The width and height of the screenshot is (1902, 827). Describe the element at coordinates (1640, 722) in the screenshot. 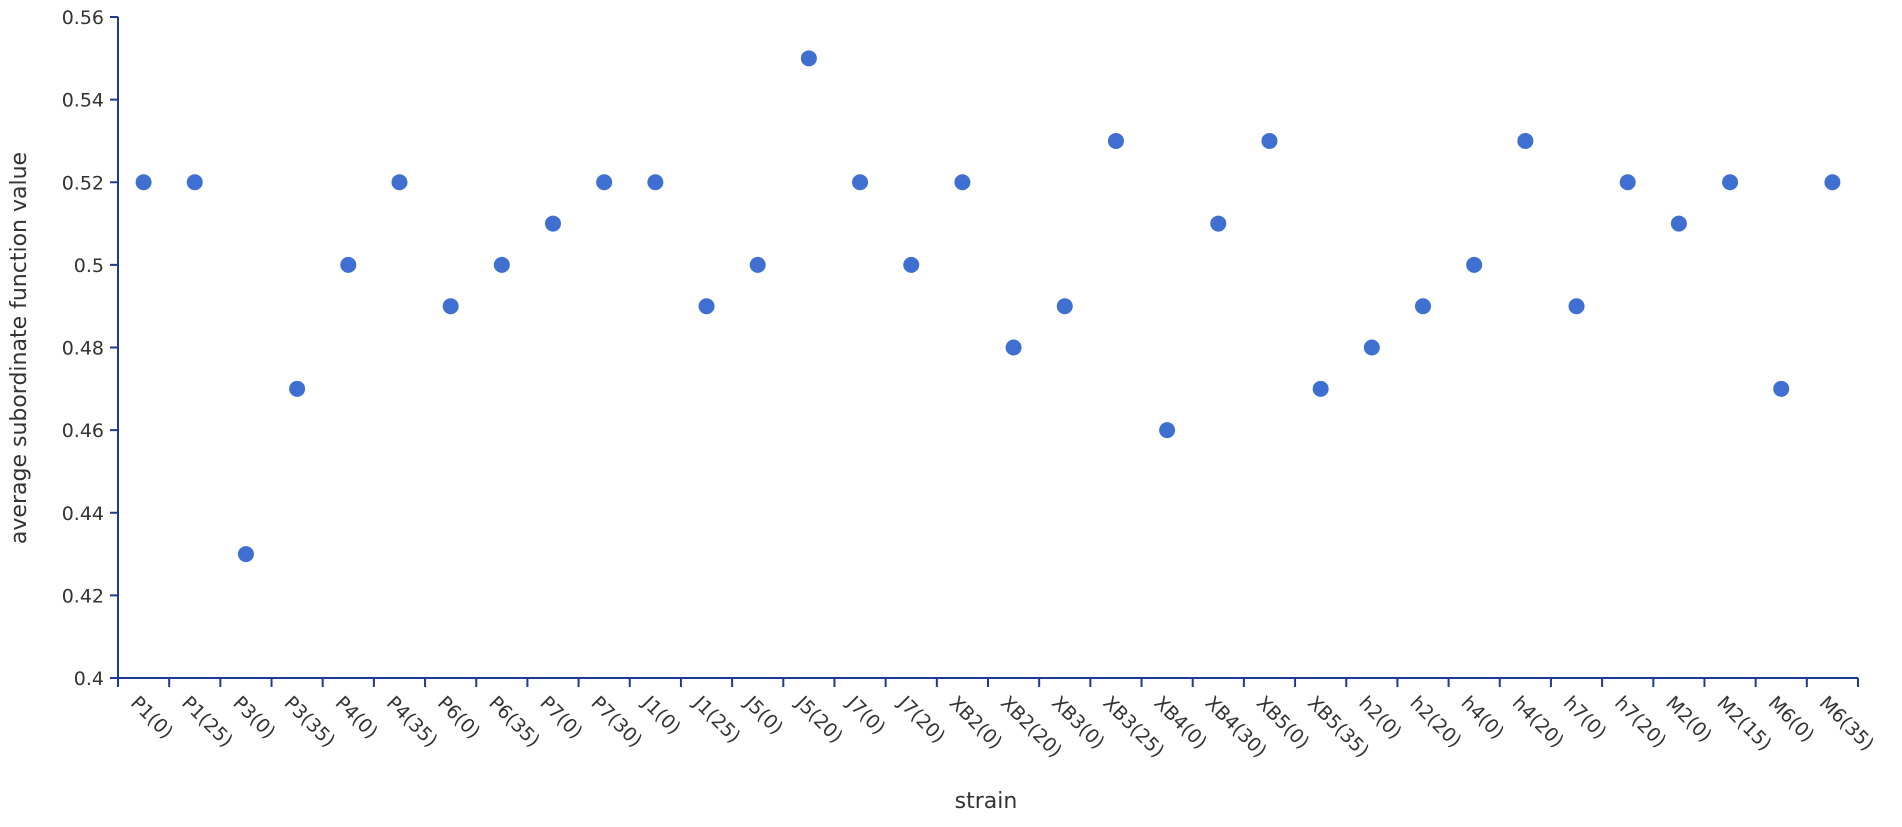

I see `x-tick-label: h7(20)` at that location.